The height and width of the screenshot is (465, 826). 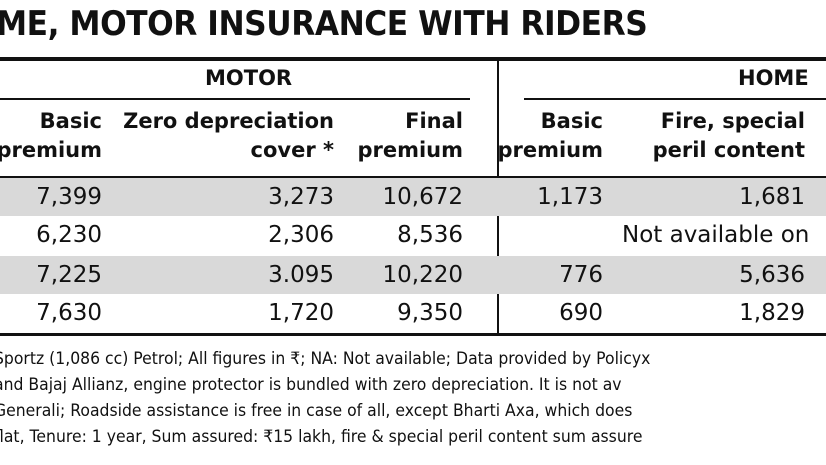 I want to click on cell-fire-special-peril: 1,829, so click(x=772, y=313).